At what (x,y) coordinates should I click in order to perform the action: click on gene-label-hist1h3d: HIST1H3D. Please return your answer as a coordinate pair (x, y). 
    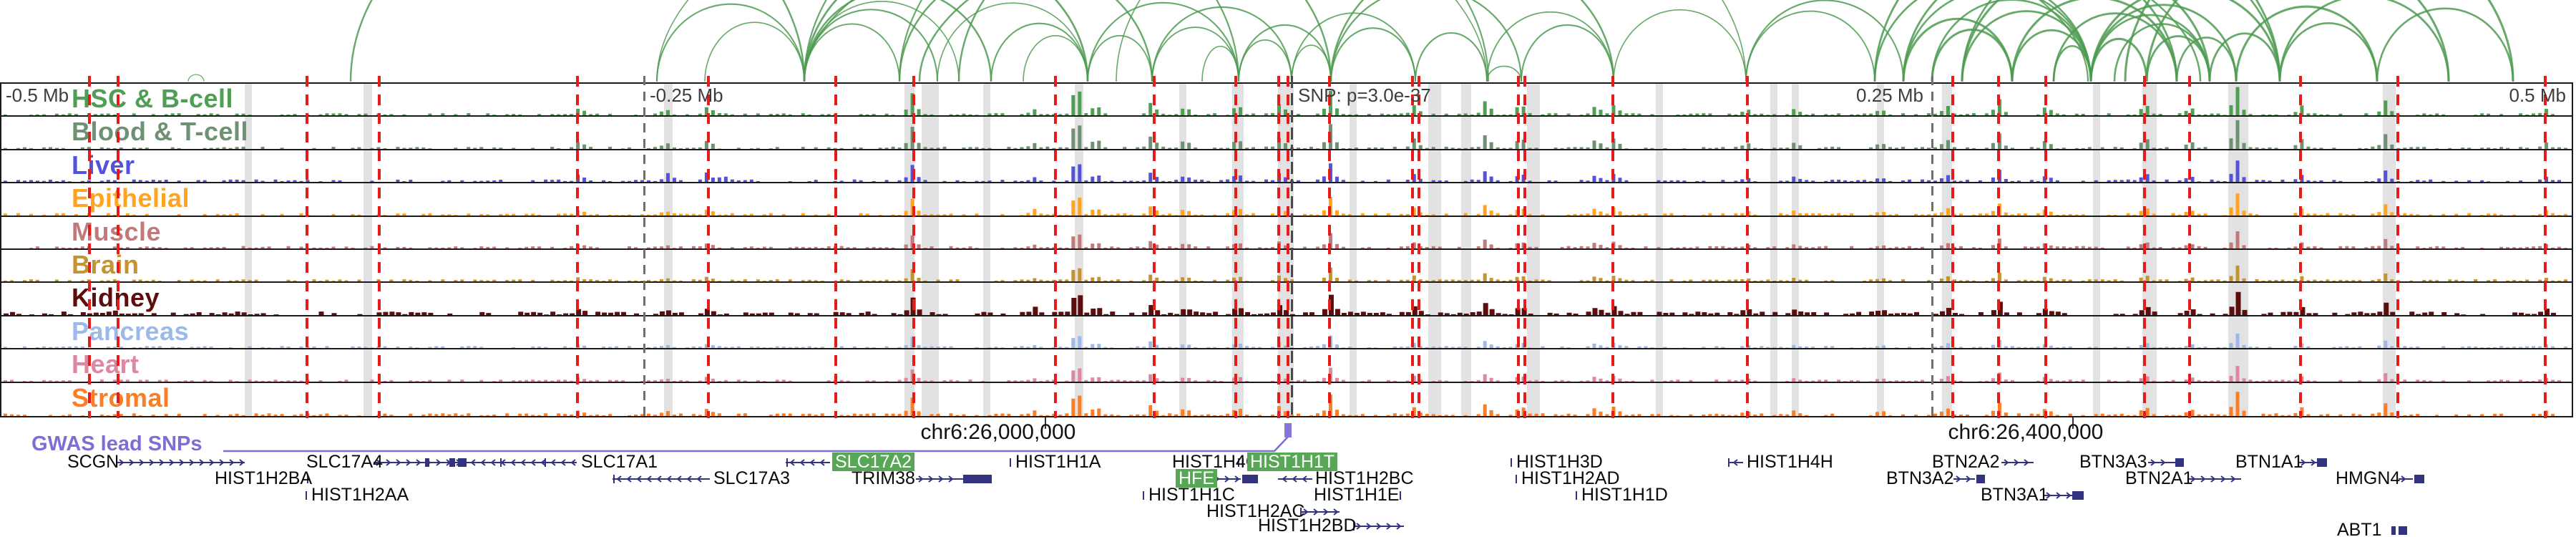
    Looking at the image, I should click on (1559, 462).